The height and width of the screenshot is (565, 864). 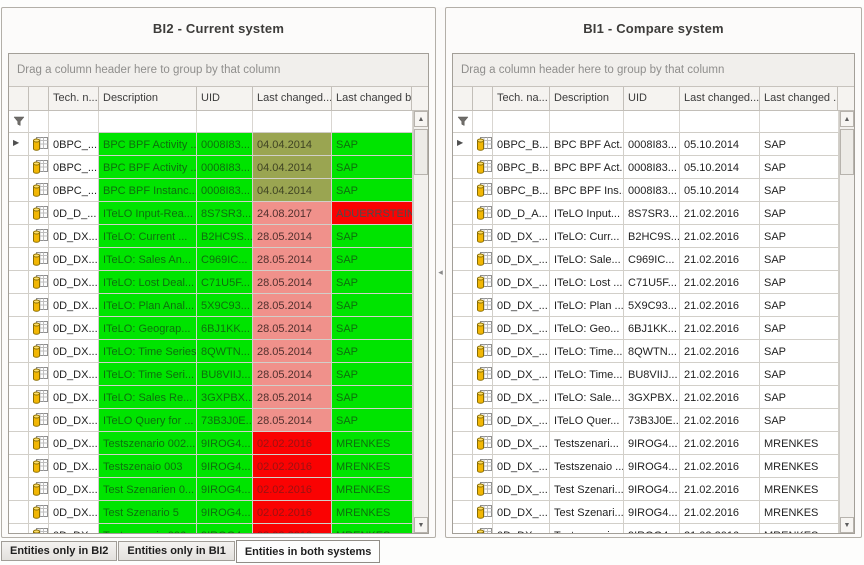 I want to click on filter-cell-tech-name, so click(x=74, y=122).